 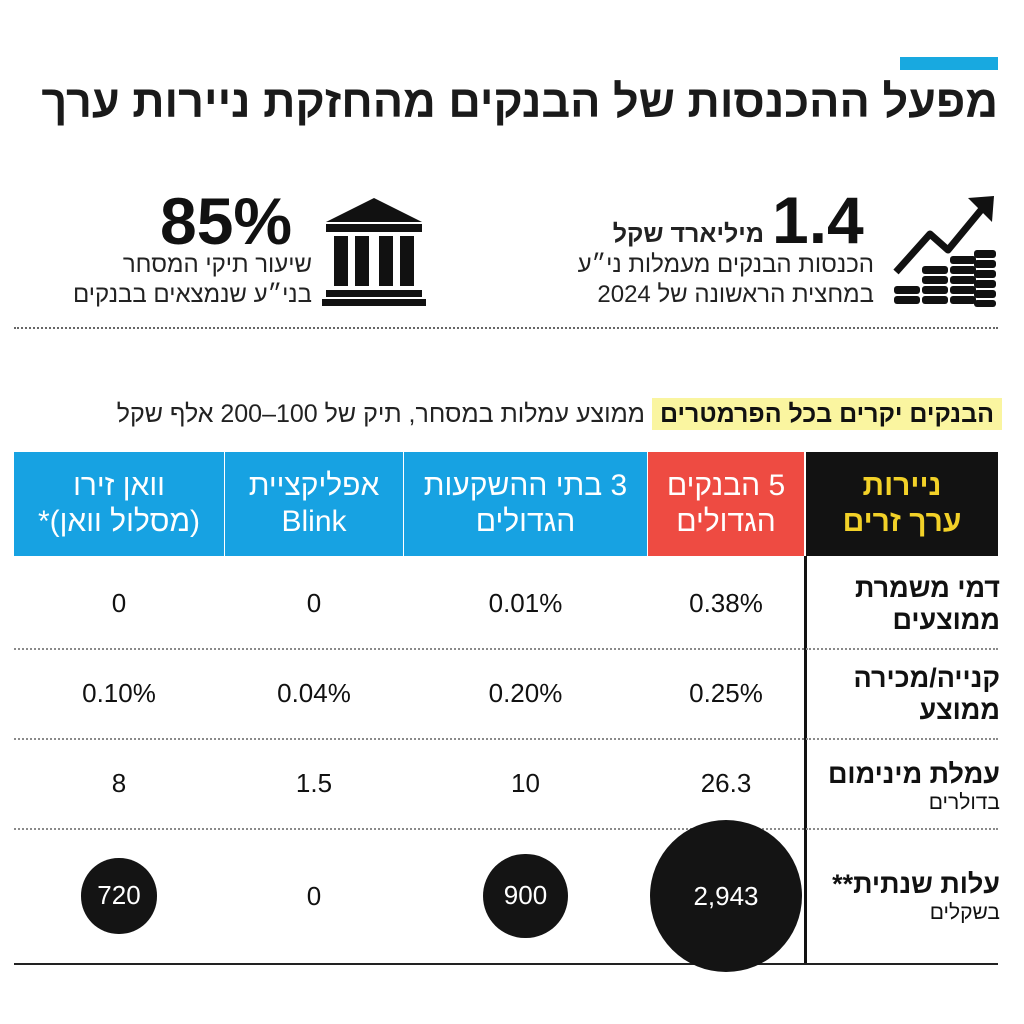 I want to click on row-label-minimum-main: עמלת מינימום, so click(x=913, y=774).